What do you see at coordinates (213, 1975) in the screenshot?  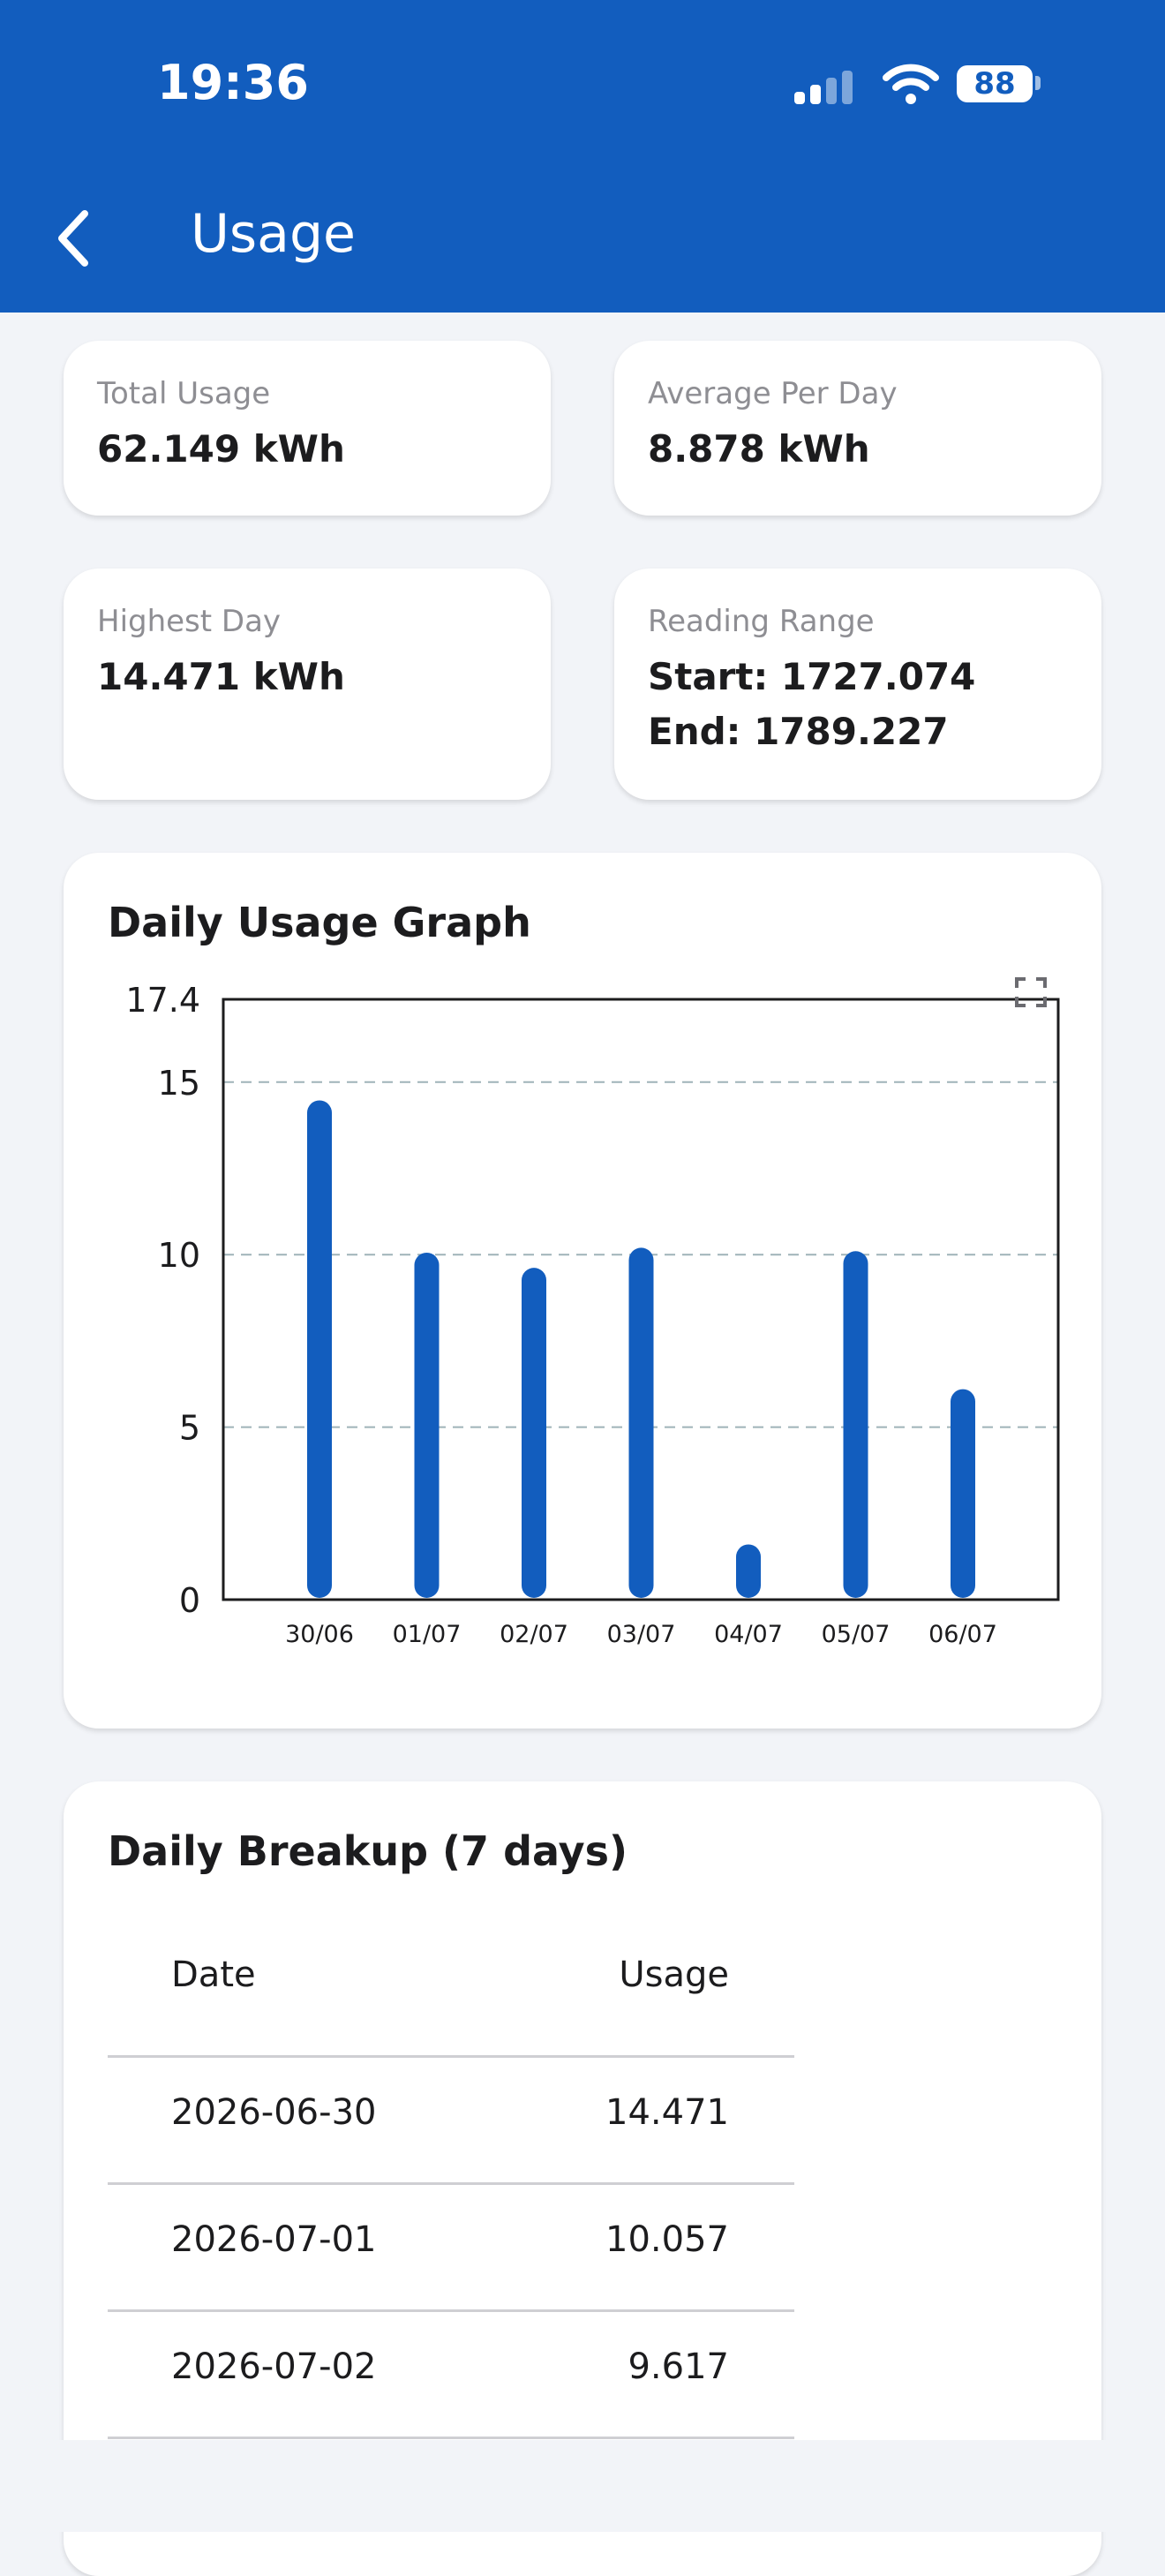 I see `table-header-date: Date` at bounding box center [213, 1975].